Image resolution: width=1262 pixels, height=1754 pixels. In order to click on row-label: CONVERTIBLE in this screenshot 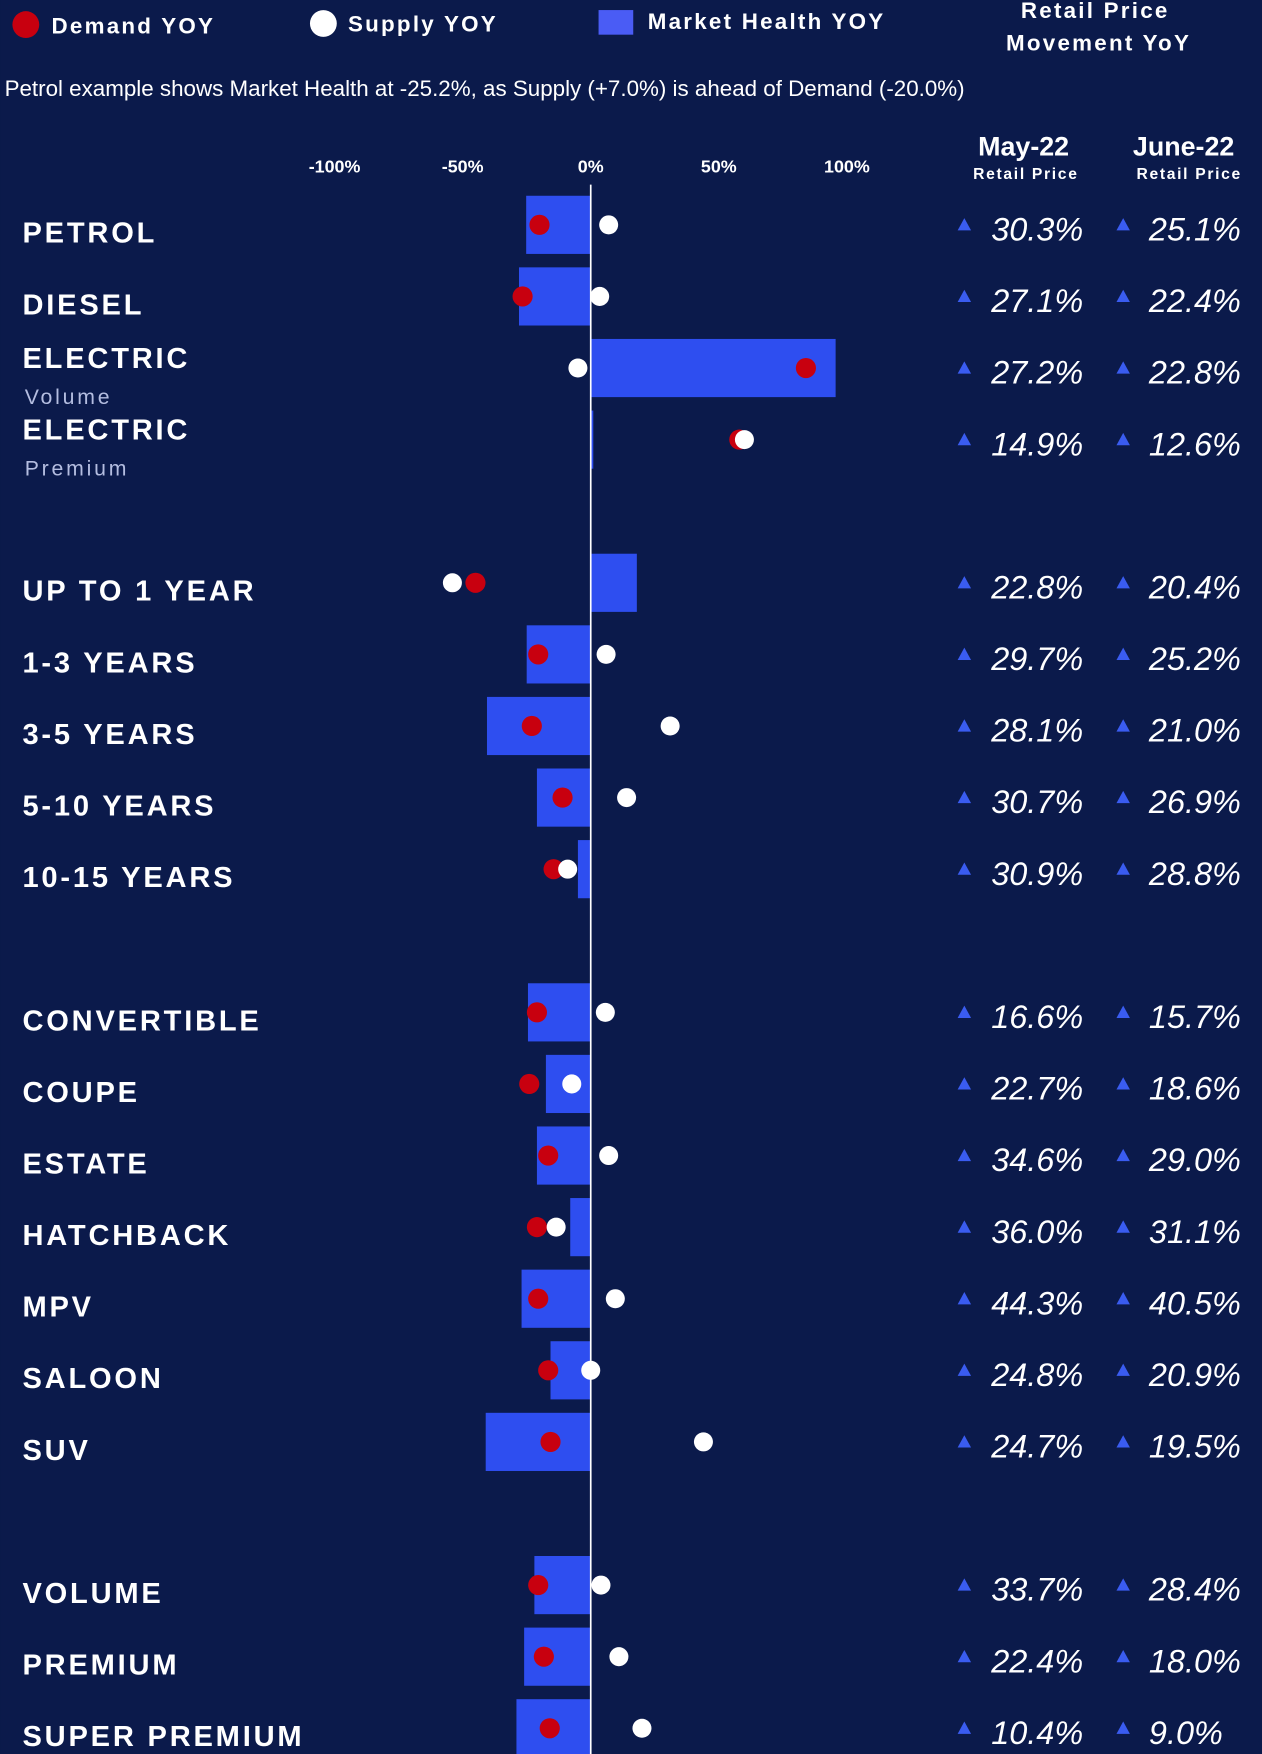, I will do `click(141, 1021)`.